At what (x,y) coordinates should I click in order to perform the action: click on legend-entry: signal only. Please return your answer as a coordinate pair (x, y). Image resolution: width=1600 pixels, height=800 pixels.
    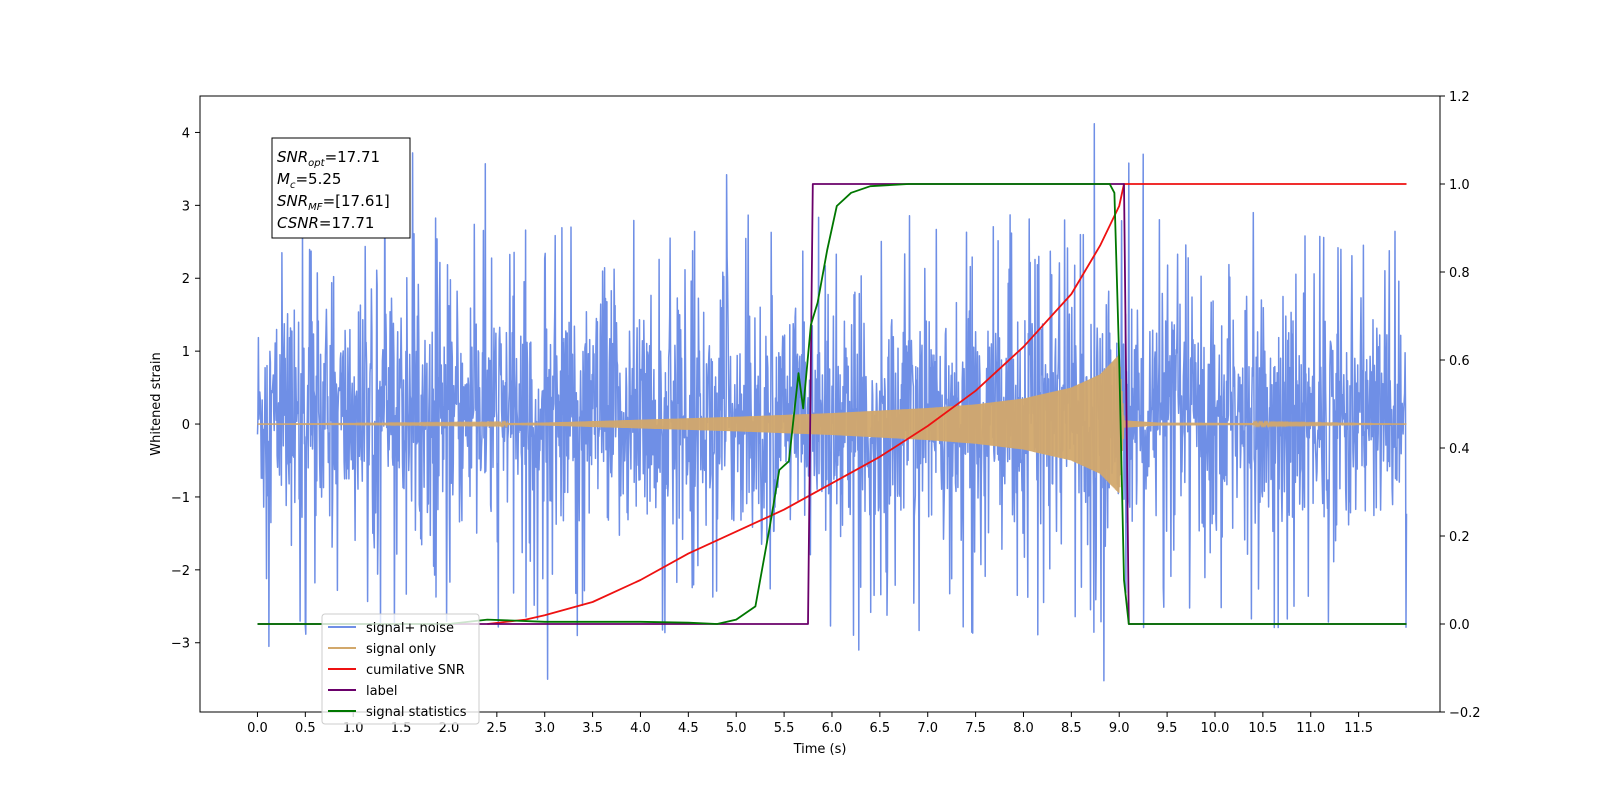
    Looking at the image, I should click on (401, 649).